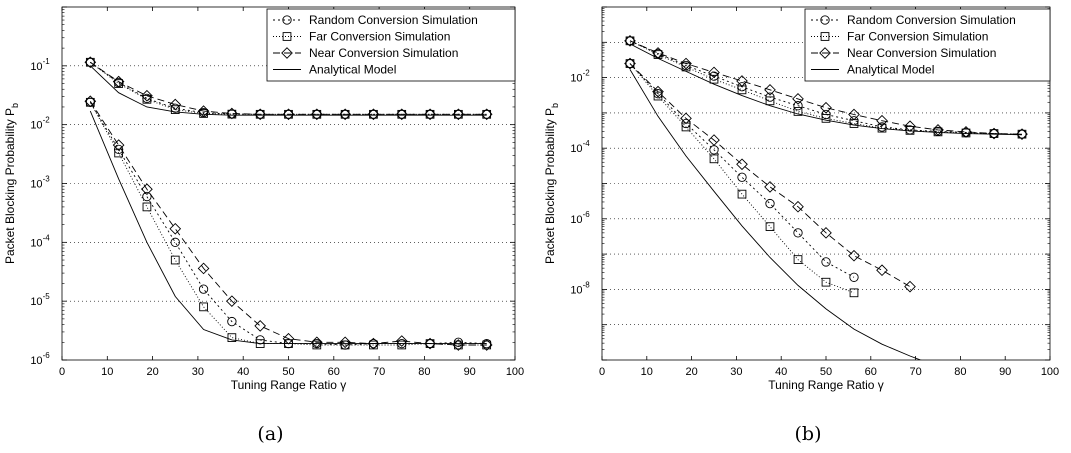 This screenshot has width=1071, height=453. What do you see at coordinates (40, 359) in the screenshot?
I see `y-tick-label: 10⁻⁶` at bounding box center [40, 359].